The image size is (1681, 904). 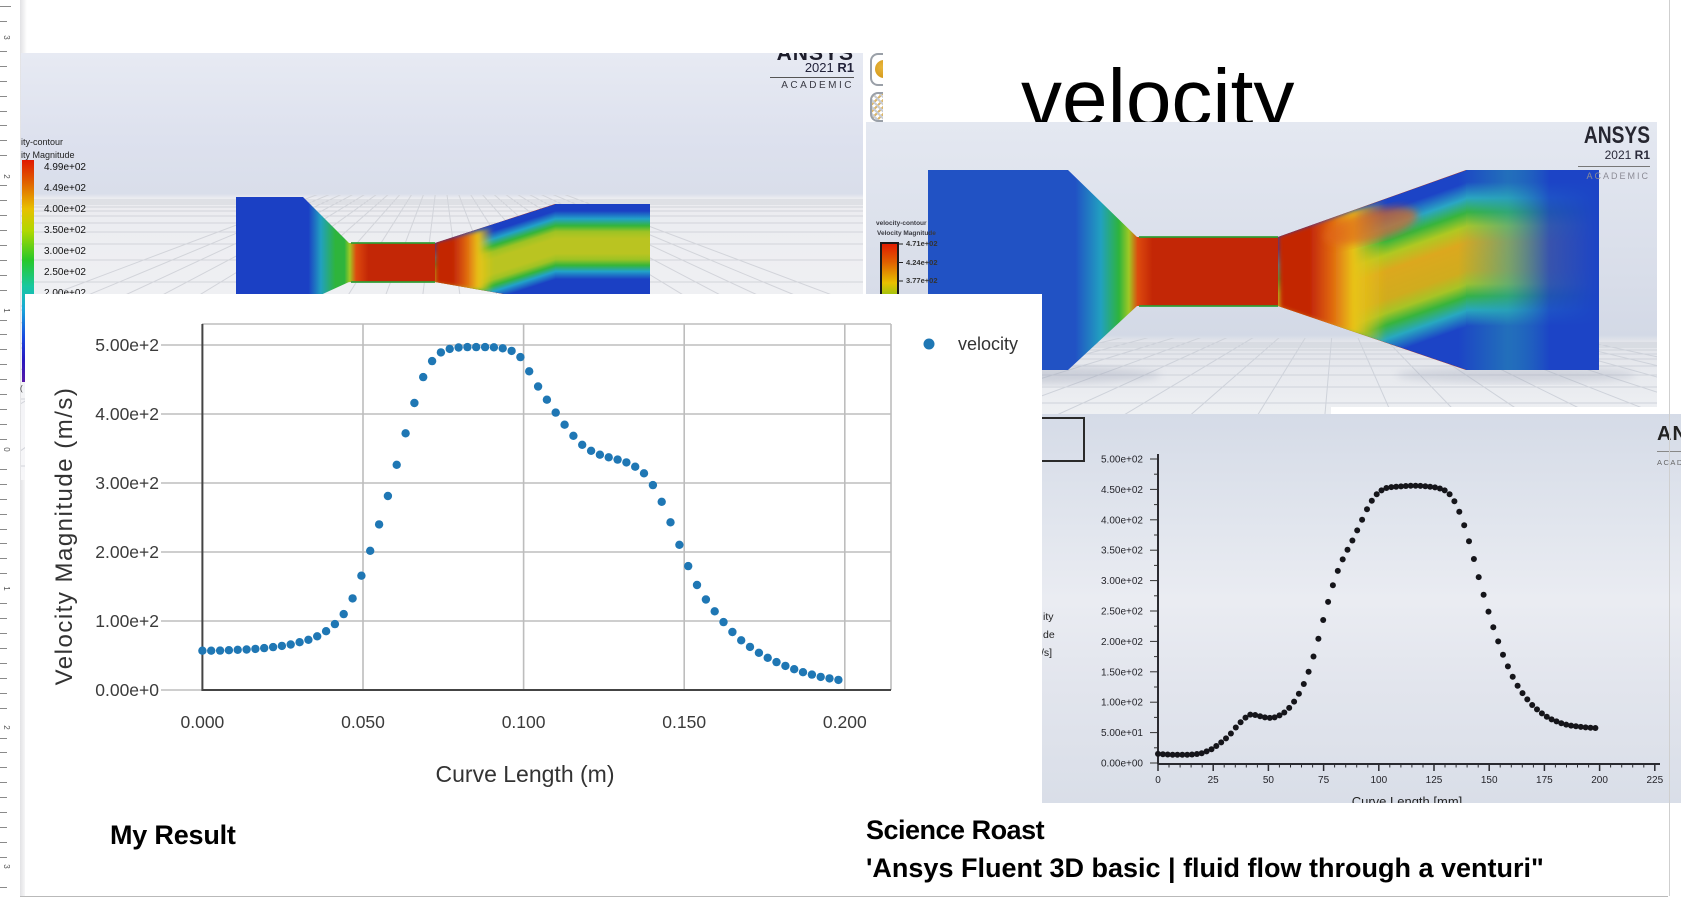 What do you see at coordinates (127, 690) in the screenshot?
I see `svg-text: 0.00e+0` at bounding box center [127, 690].